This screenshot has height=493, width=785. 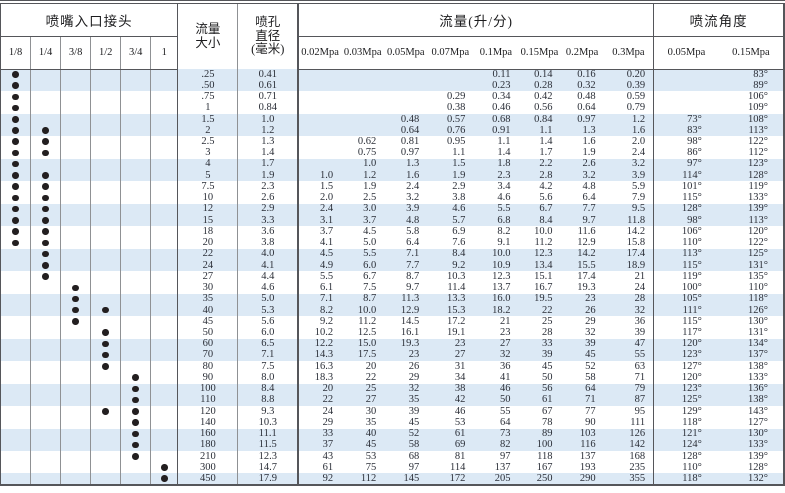 What do you see at coordinates (450, 209) in the screenshot?
I see `flow-rate-cell: 4.6` at bounding box center [450, 209].